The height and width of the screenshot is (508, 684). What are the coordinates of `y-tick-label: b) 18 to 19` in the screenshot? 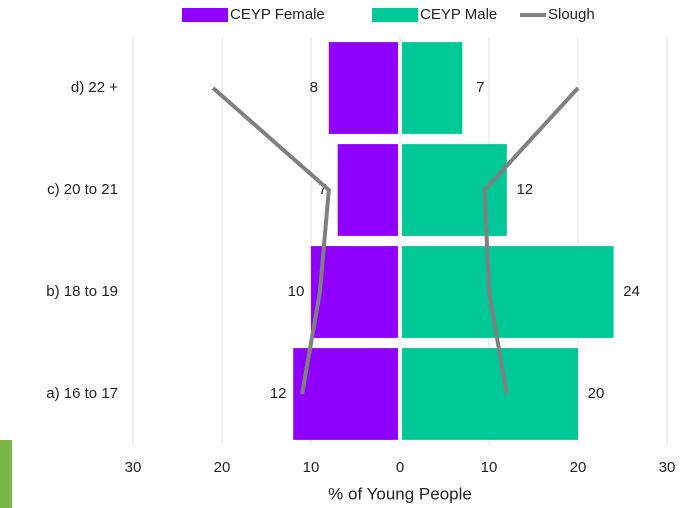 It's located at (82, 291).